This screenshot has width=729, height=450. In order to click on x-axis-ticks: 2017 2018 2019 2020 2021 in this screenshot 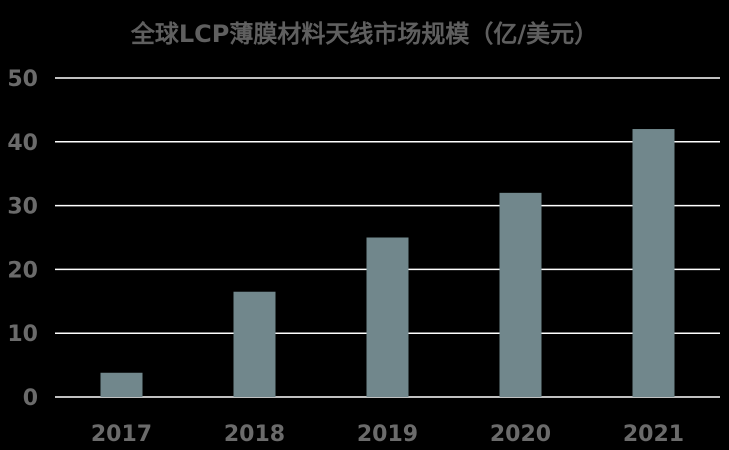, I will do `click(387, 434)`.